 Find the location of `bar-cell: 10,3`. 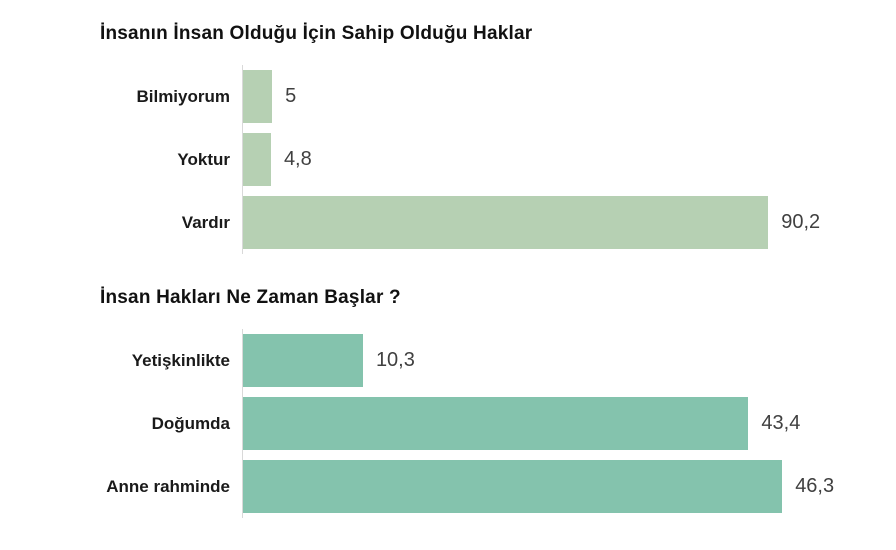

bar-cell: 10,3 is located at coordinates (522, 360).